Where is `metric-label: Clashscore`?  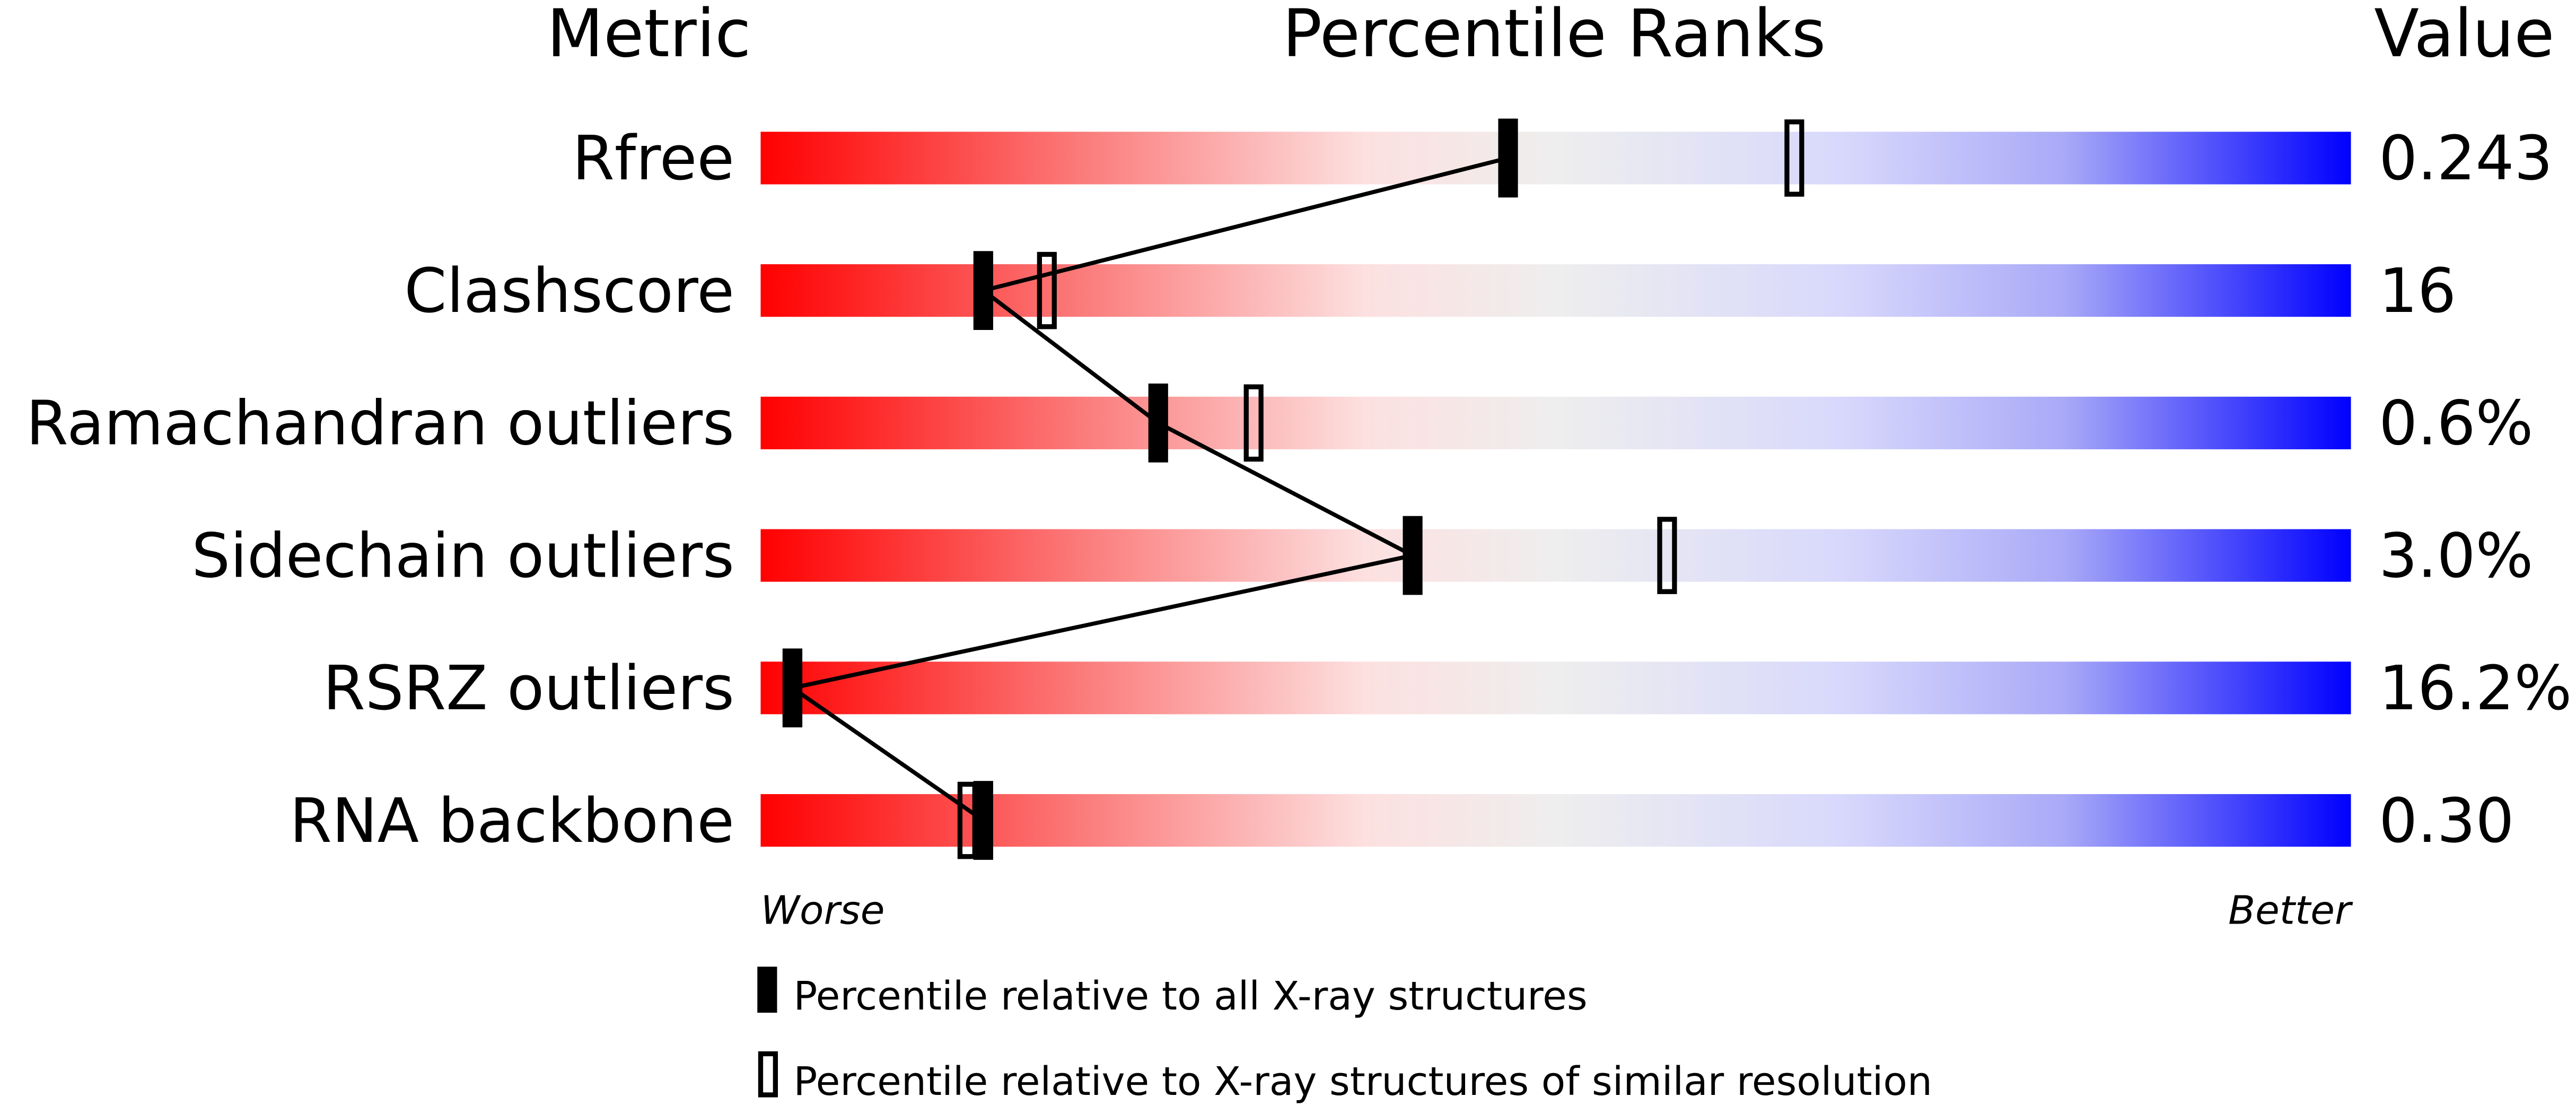
metric-label: Clashscore is located at coordinates (569, 291).